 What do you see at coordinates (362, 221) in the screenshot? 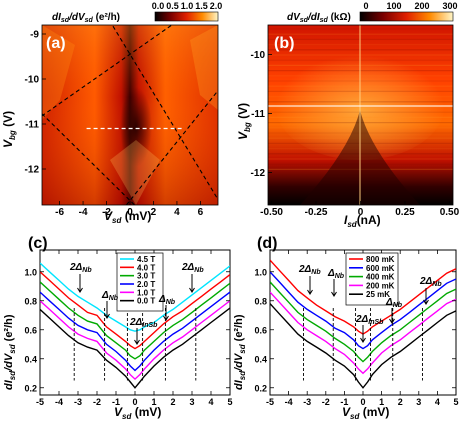
I see `panel-b-xlabel: Isd(nA)` at bounding box center [362, 221].